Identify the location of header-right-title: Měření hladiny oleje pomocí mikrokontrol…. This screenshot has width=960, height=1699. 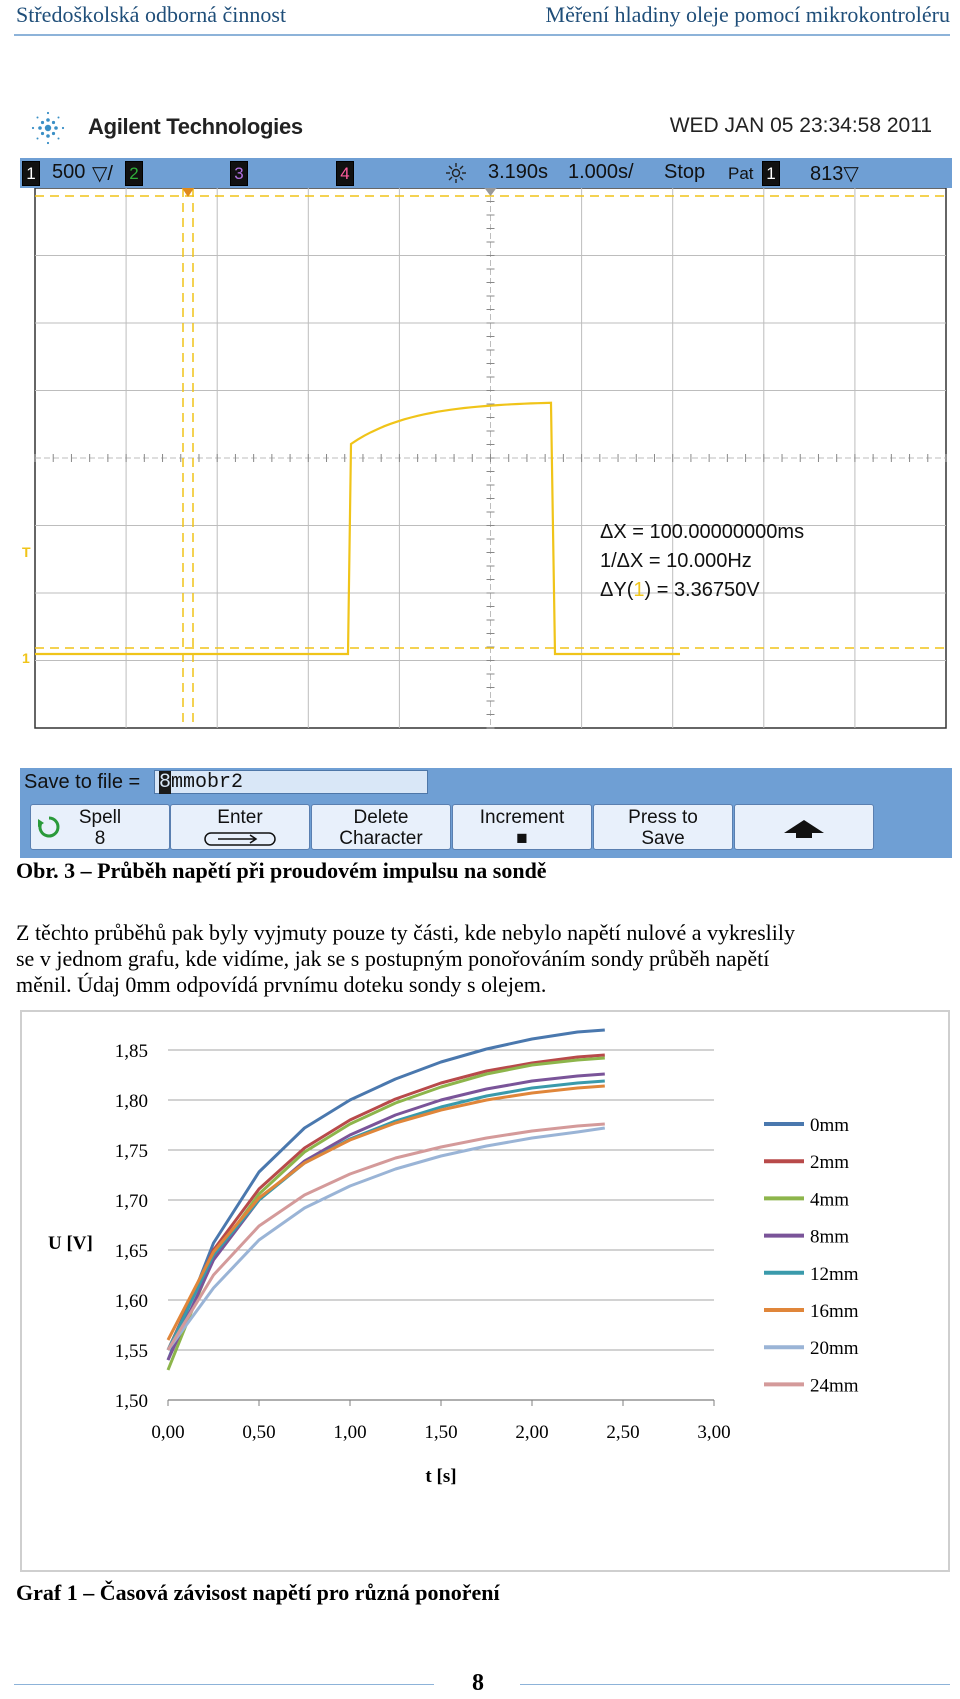
(747, 14).